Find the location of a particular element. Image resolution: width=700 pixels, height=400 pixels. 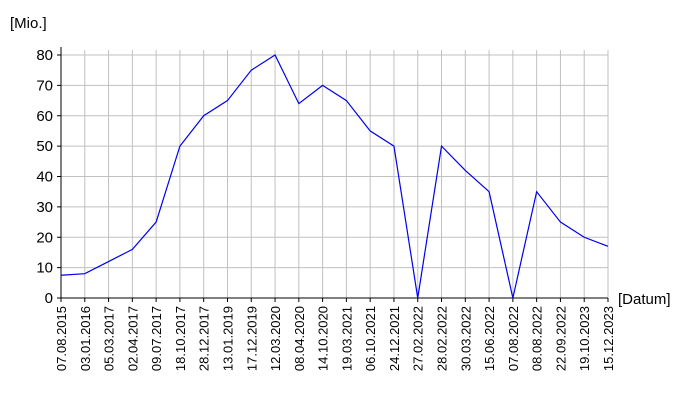

x-tick-label: 28.02.2022 is located at coordinates (442, 338).